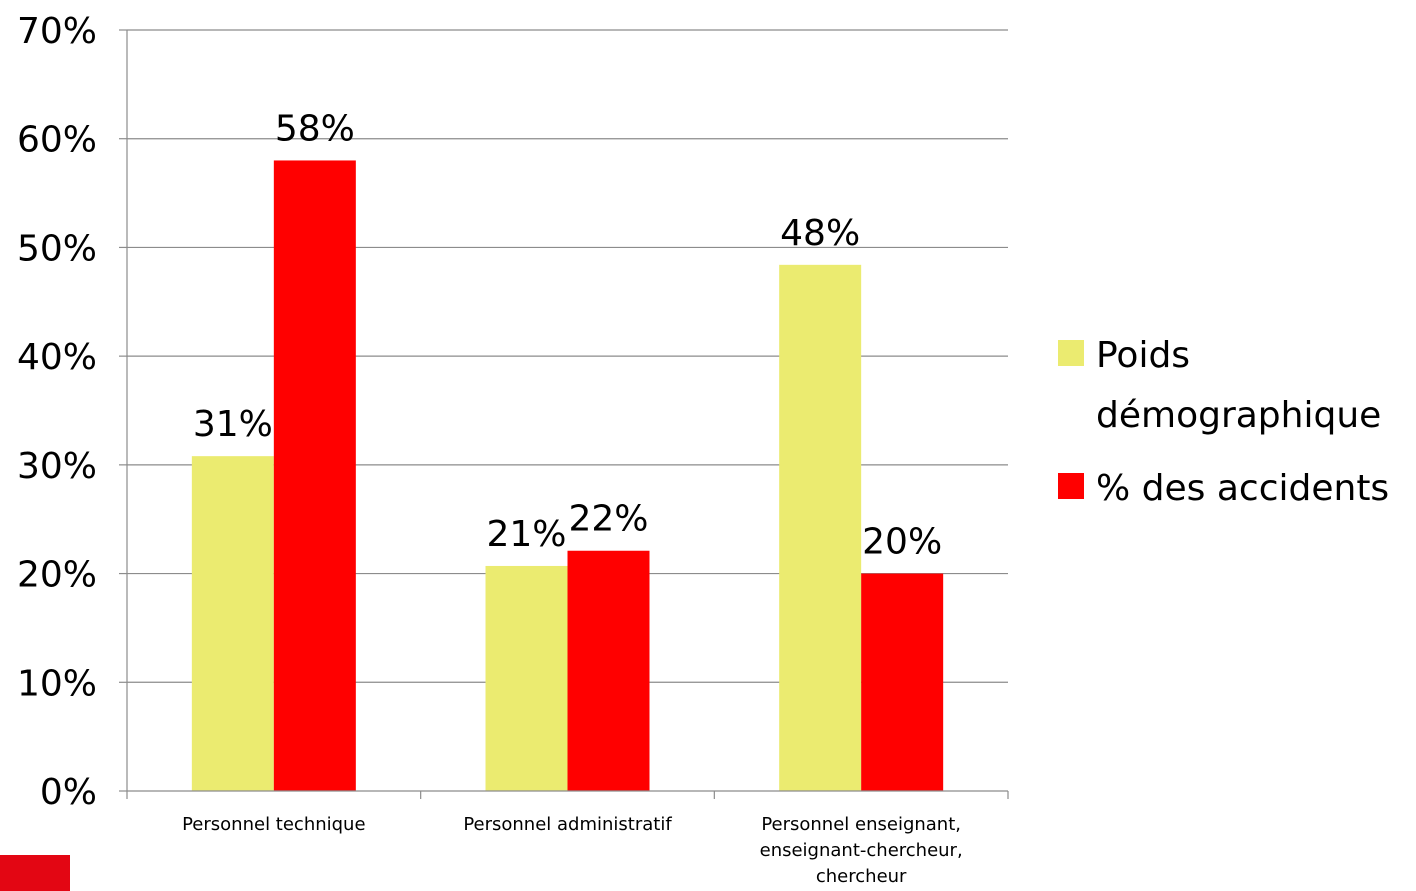 This screenshot has width=1416, height=891. What do you see at coordinates (68, 792) in the screenshot?
I see `y-tick-label: 0%` at bounding box center [68, 792].